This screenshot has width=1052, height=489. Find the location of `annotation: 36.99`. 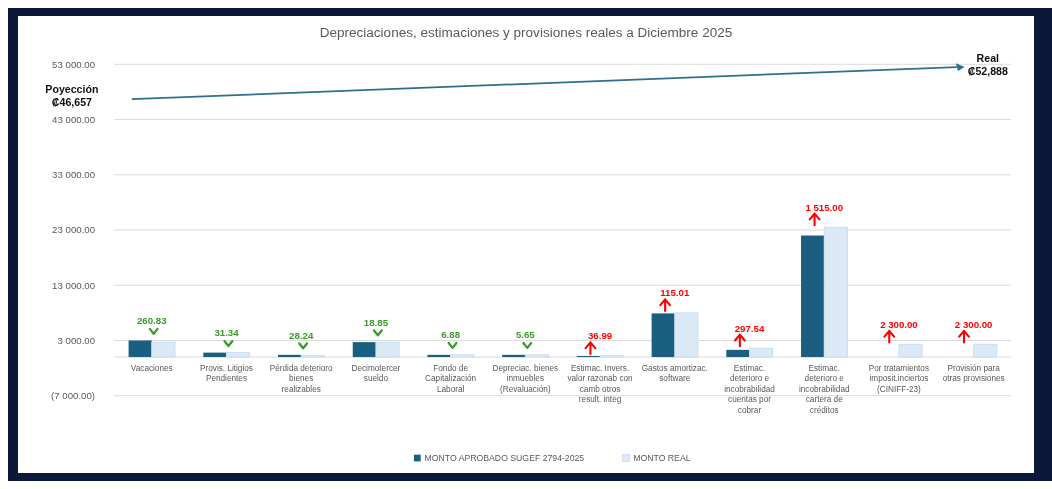

annotation: 36.99 is located at coordinates (600, 336).